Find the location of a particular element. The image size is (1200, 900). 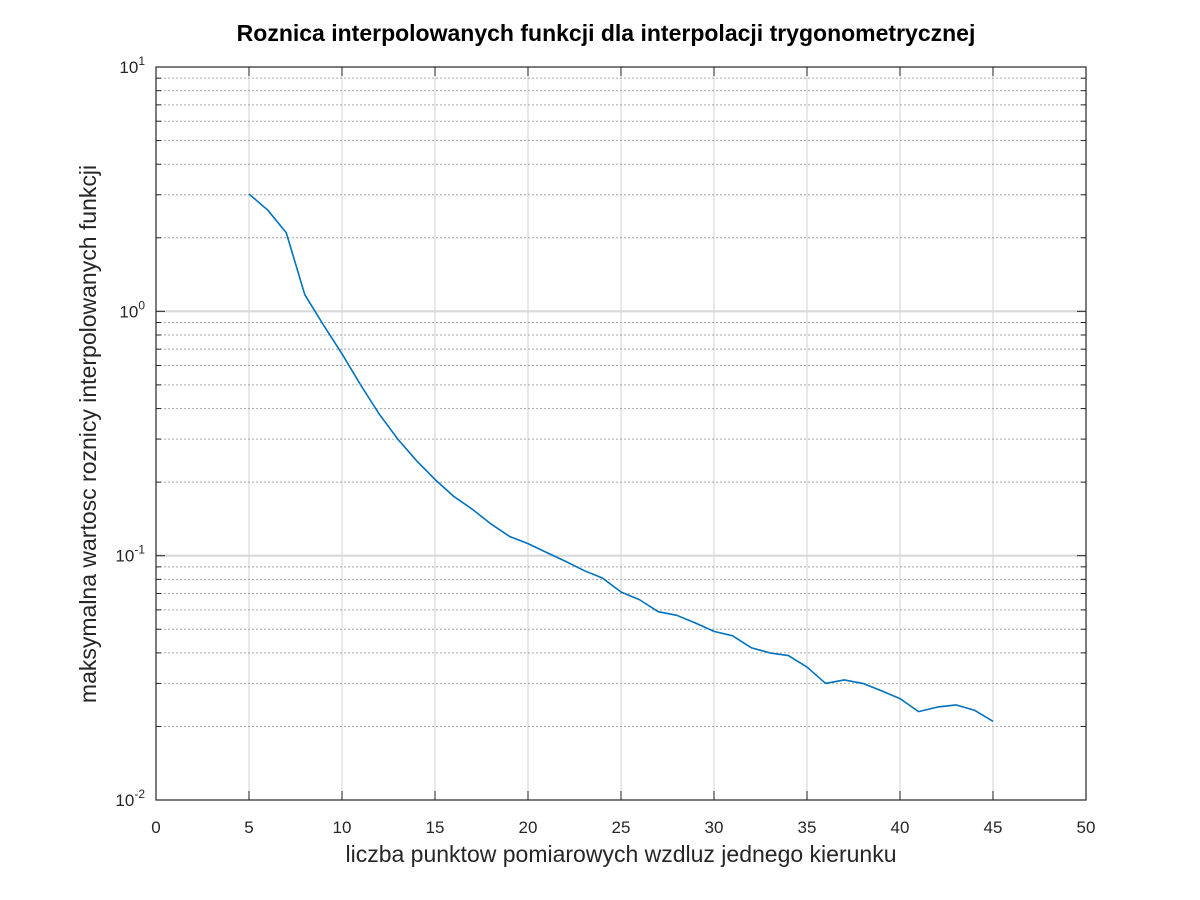

x-tick-label: 20 is located at coordinates (528, 827).